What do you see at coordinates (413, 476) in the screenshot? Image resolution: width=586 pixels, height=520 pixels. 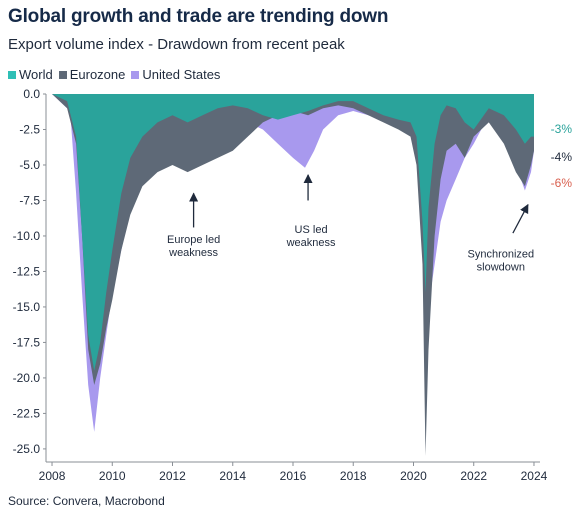 I see `x-tick-label: 2020` at bounding box center [413, 476].